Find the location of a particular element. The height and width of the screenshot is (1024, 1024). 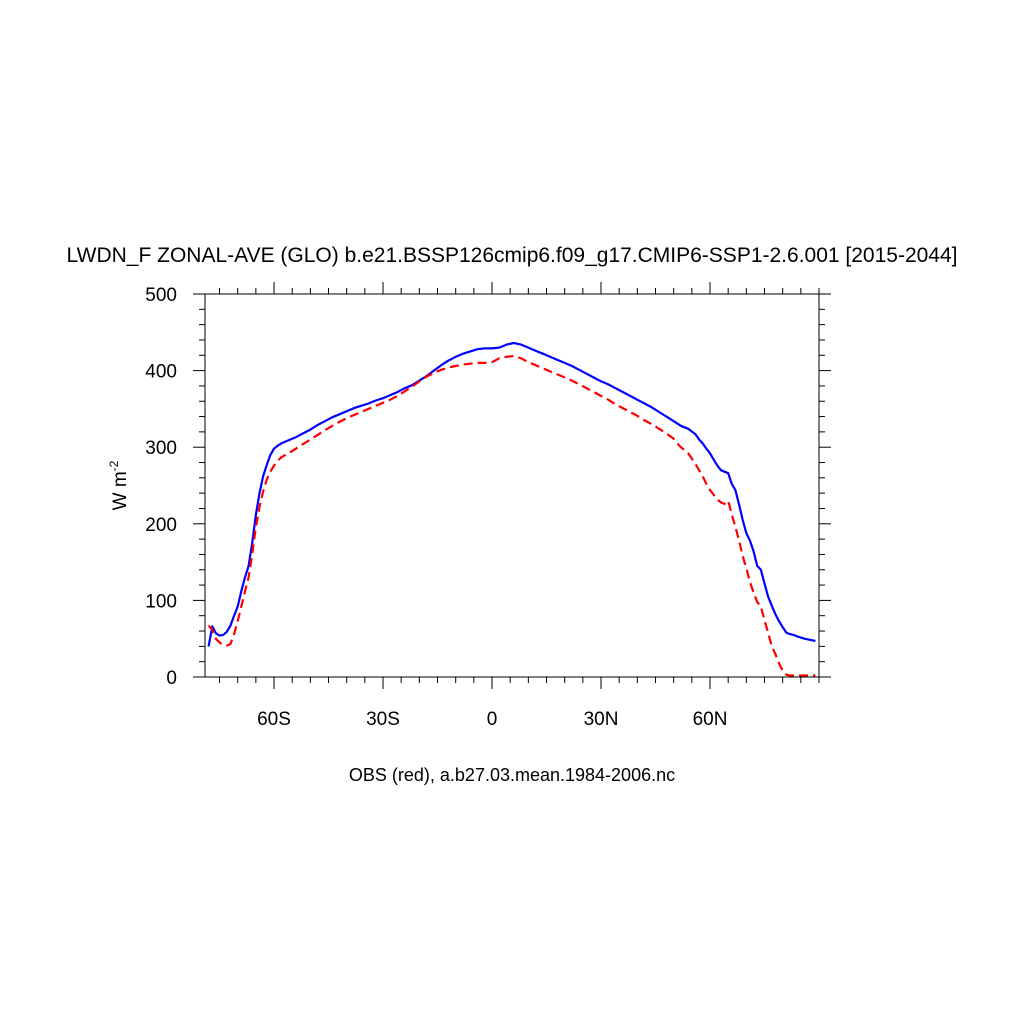

x-tick-label: 30S is located at coordinates (383, 719).